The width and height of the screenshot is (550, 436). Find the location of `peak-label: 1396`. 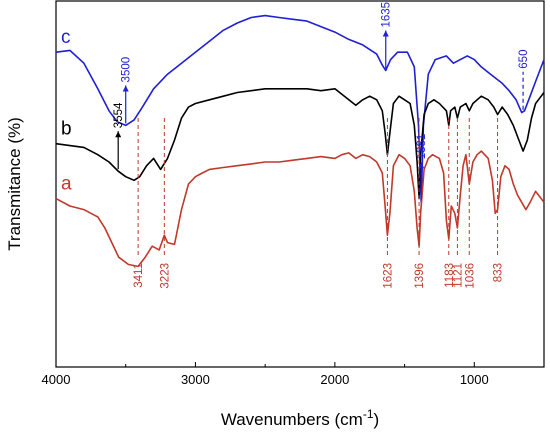

peak-label: 1396 is located at coordinates (420, 276).